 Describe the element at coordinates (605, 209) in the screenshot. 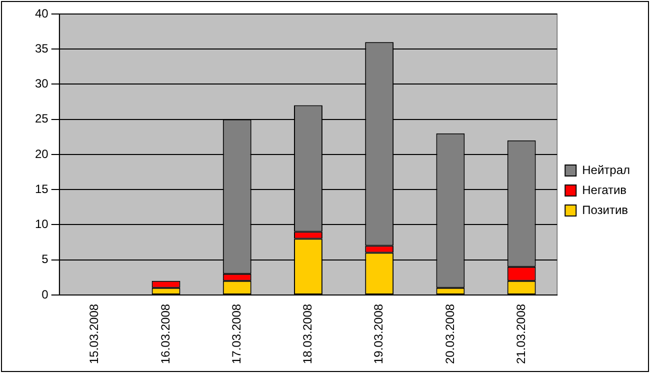

I see `legend-label: Позитив` at that location.